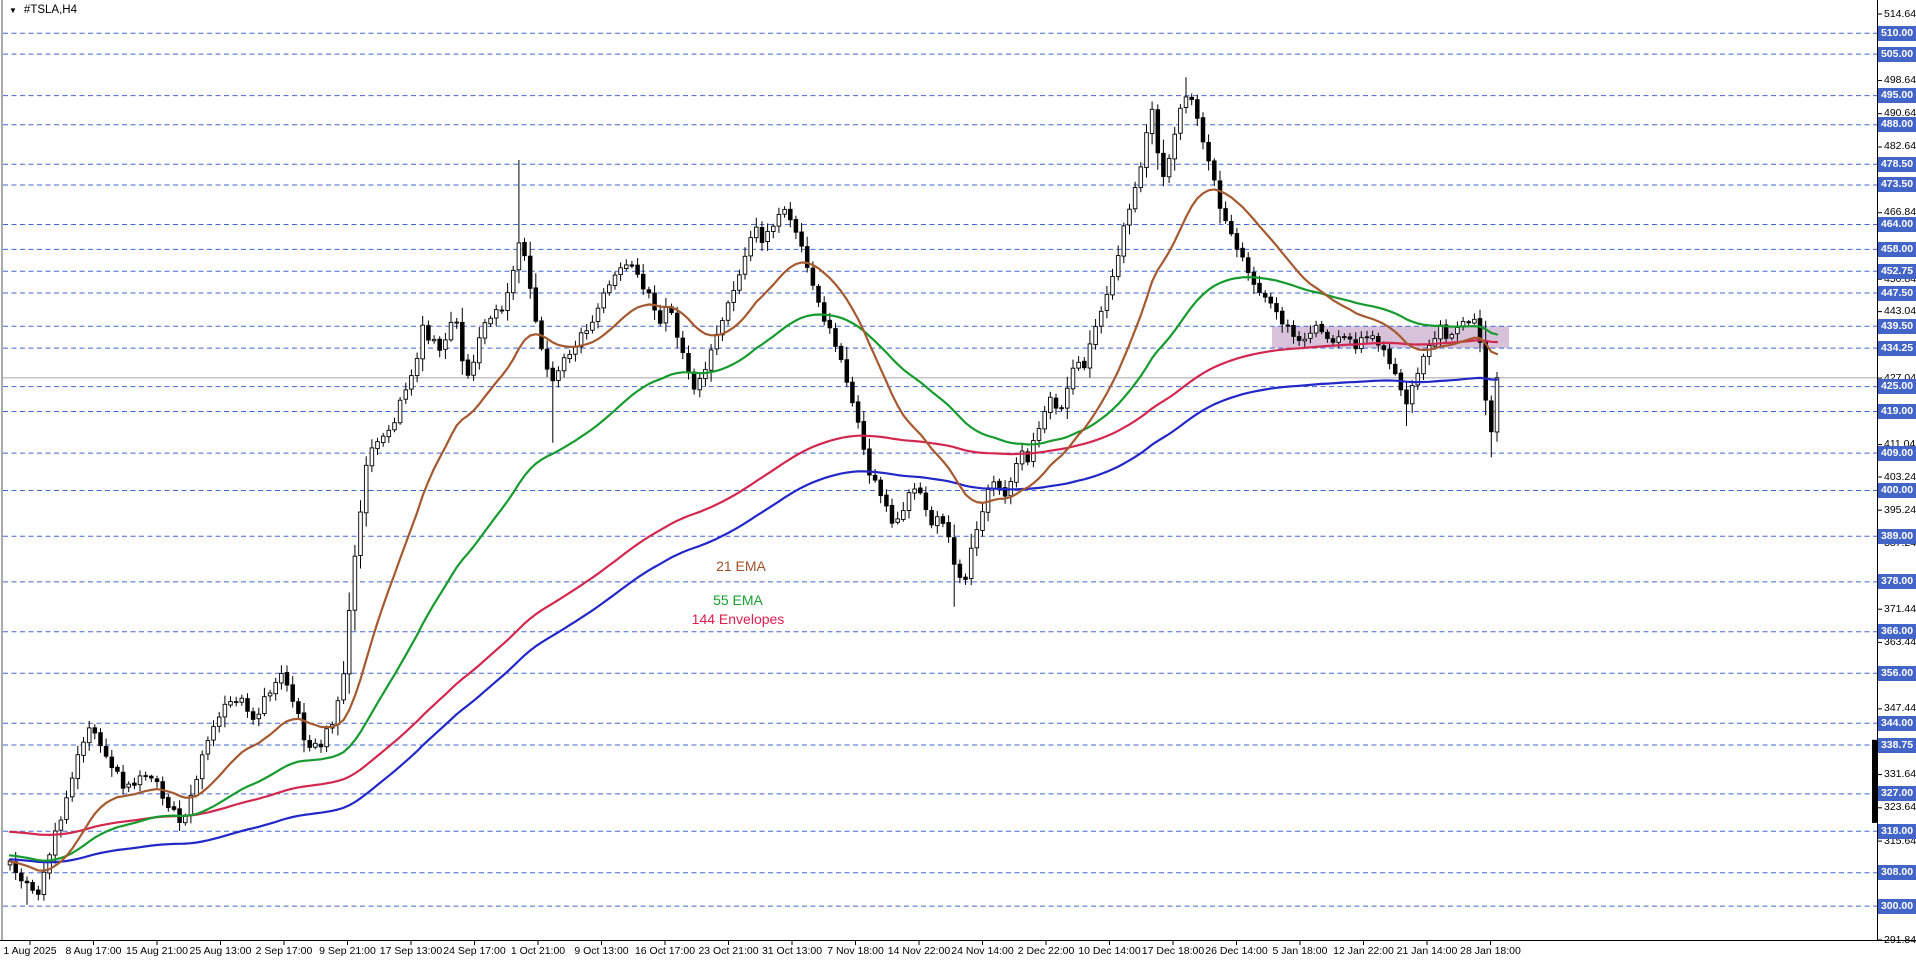  Describe the element at coordinates (1900, 807) in the screenshot. I see `price-tick-label: 323.64` at that location.